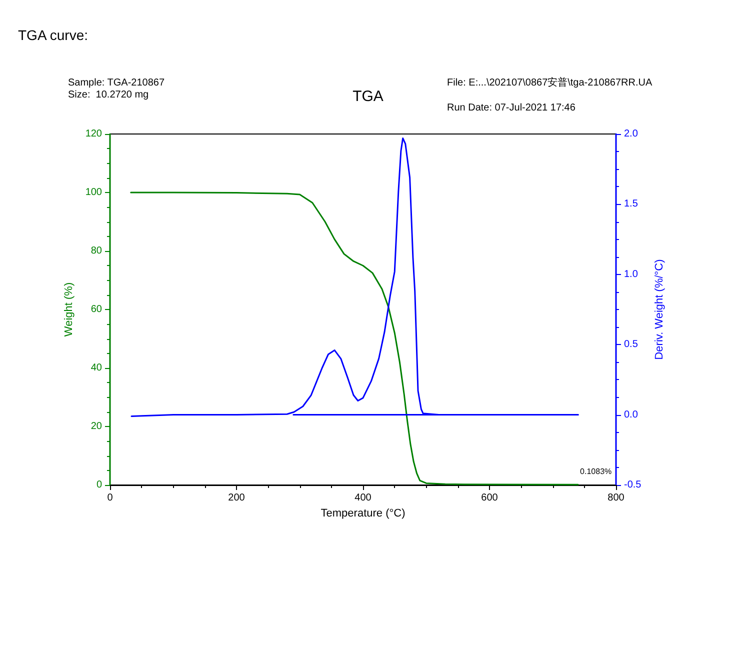 The width and height of the screenshot is (756, 667). What do you see at coordinates (596, 471) in the screenshot?
I see `annotation: 0.1083%` at bounding box center [596, 471].